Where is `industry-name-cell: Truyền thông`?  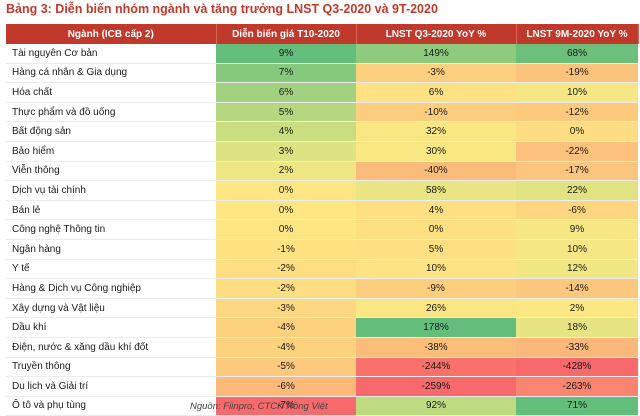
industry-name-cell: Truyền thông is located at coordinates (111, 367).